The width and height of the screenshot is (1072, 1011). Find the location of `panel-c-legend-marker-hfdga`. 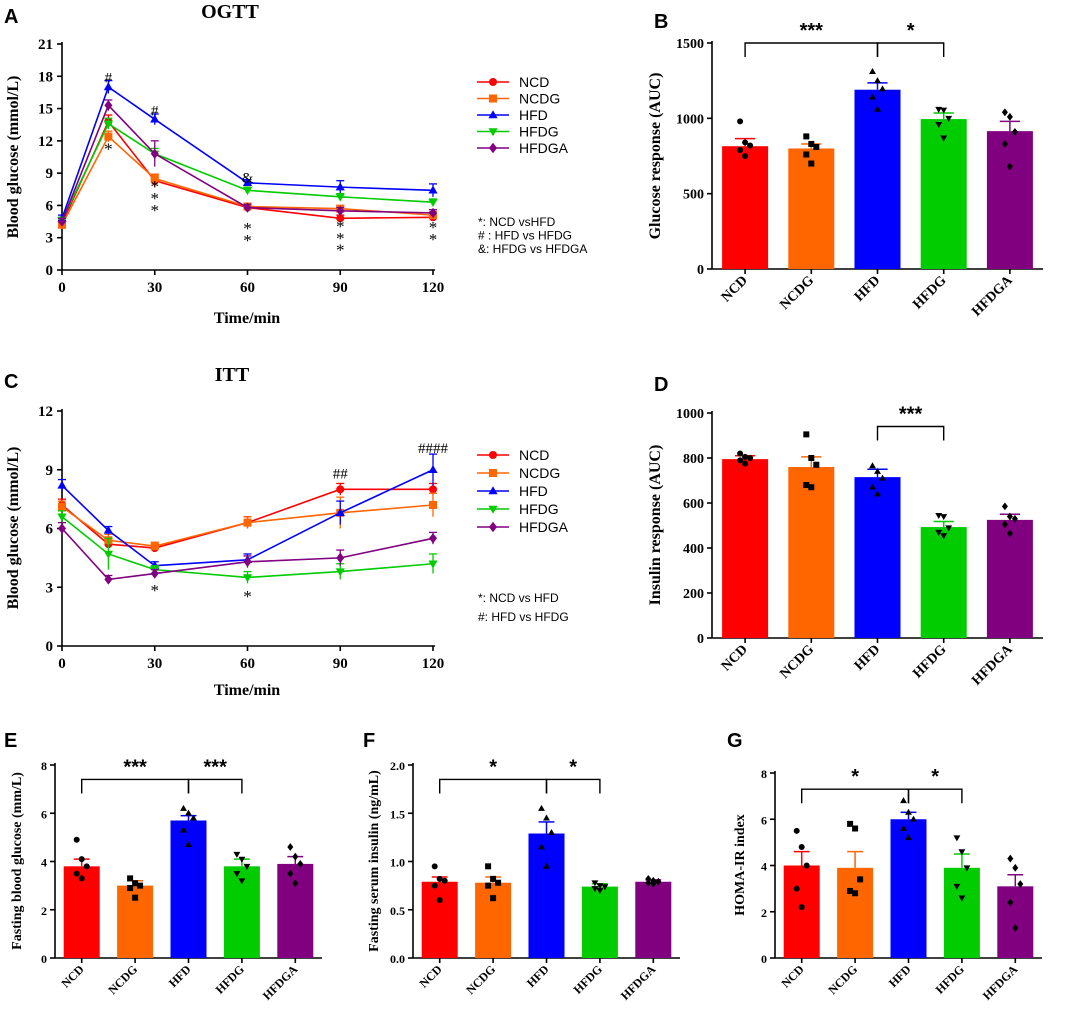

panel-c-legend-marker-hfdga is located at coordinates (493, 527).